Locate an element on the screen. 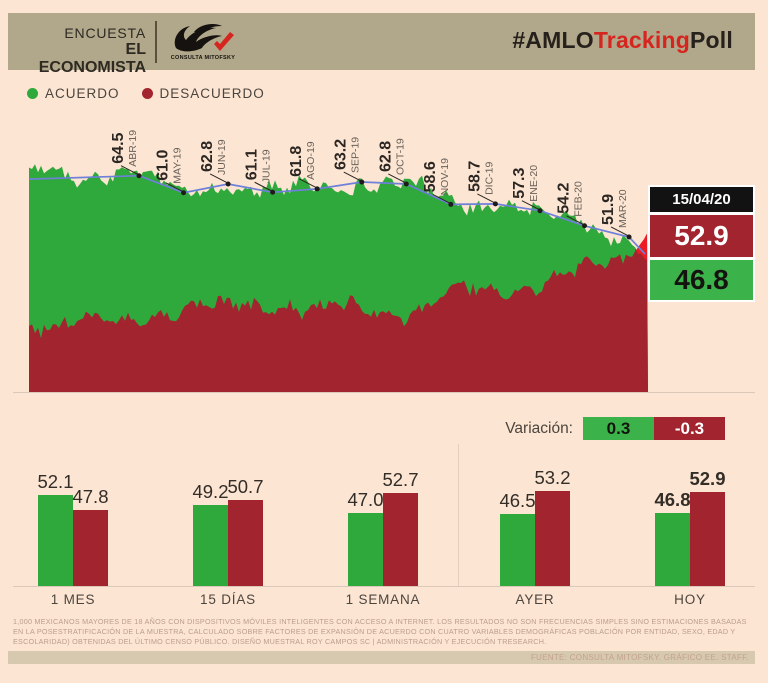 This screenshot has width=768, height=683. month-name-label: DIC-19 is located at coordinates (489, 177).